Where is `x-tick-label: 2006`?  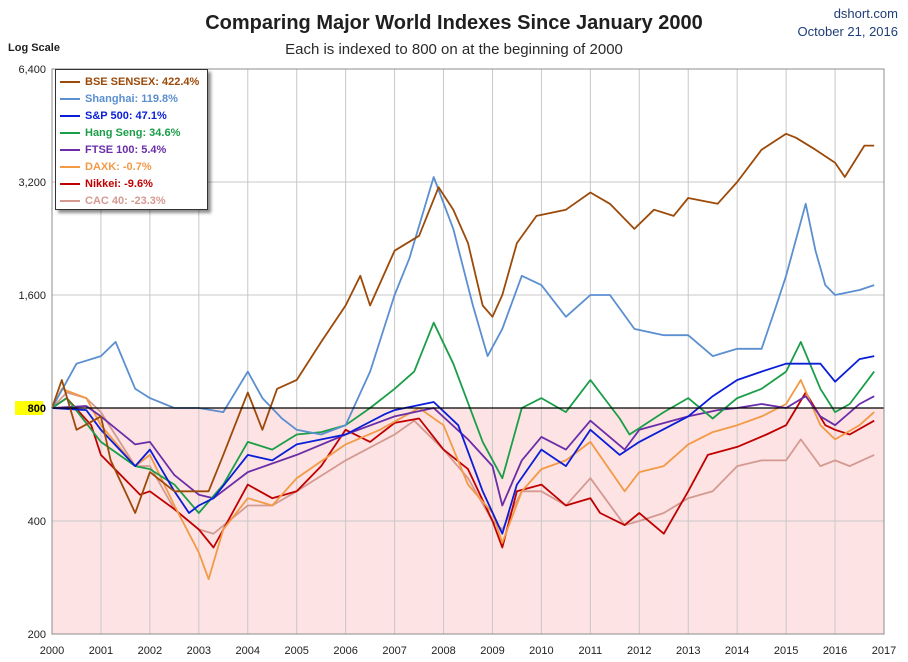
x-tick-label: 2006 is located at coordinates (345, 651).